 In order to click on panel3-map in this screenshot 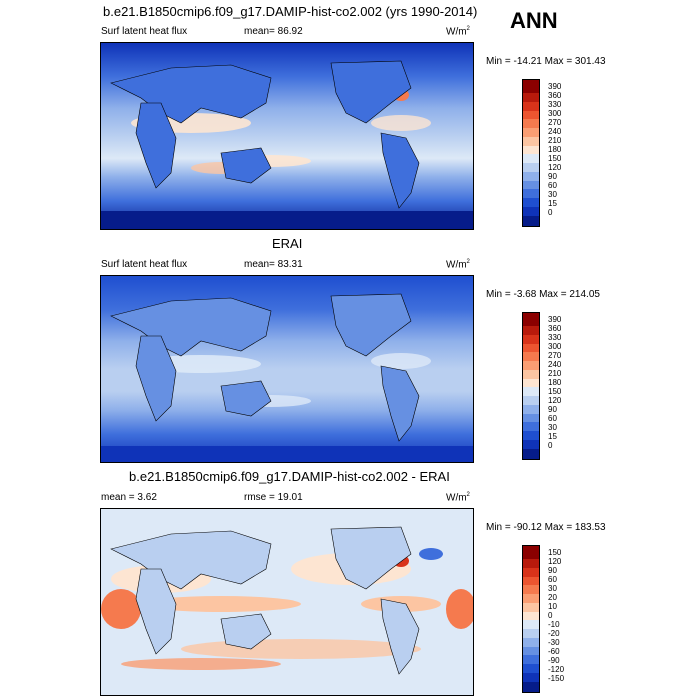, I will do `click(287, 602)`.